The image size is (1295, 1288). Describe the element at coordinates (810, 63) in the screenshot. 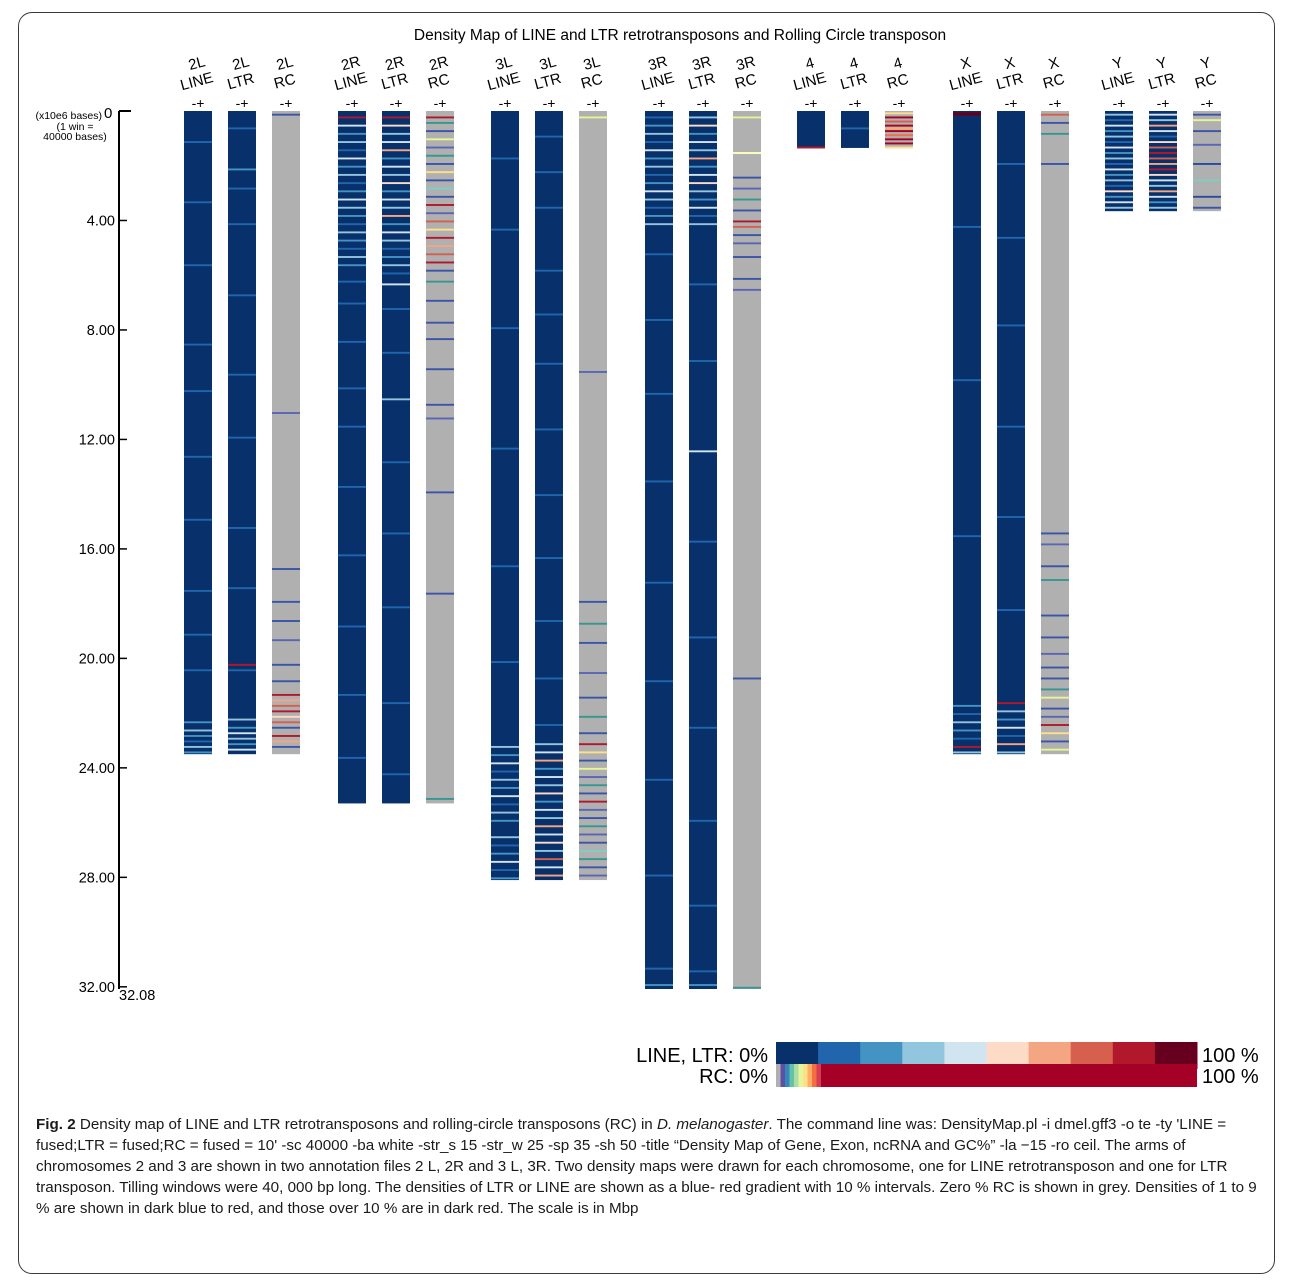

I see `track-chrom-label: 4` at that location.